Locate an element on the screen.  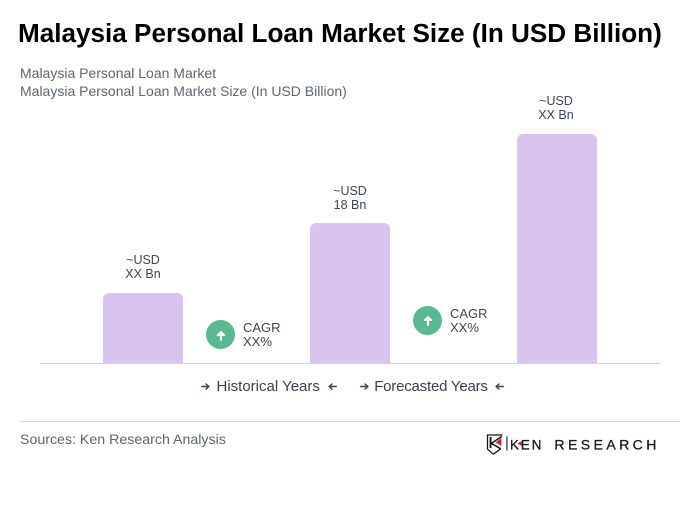
svg-text: KEN is located at coordinates (526, 444).